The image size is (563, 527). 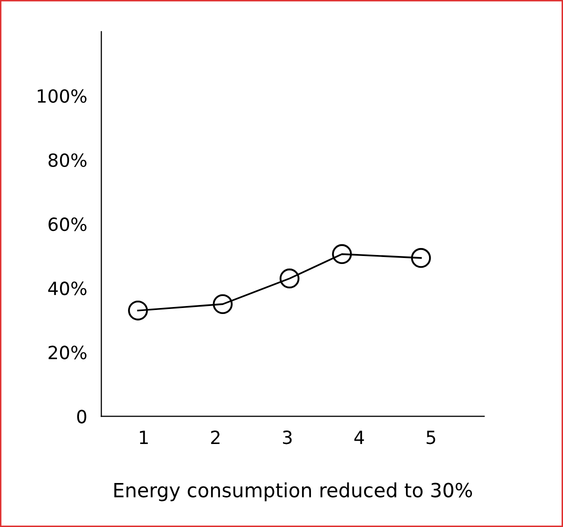 I want to click on x-tick-label: 2, so click(x=215, y=437).